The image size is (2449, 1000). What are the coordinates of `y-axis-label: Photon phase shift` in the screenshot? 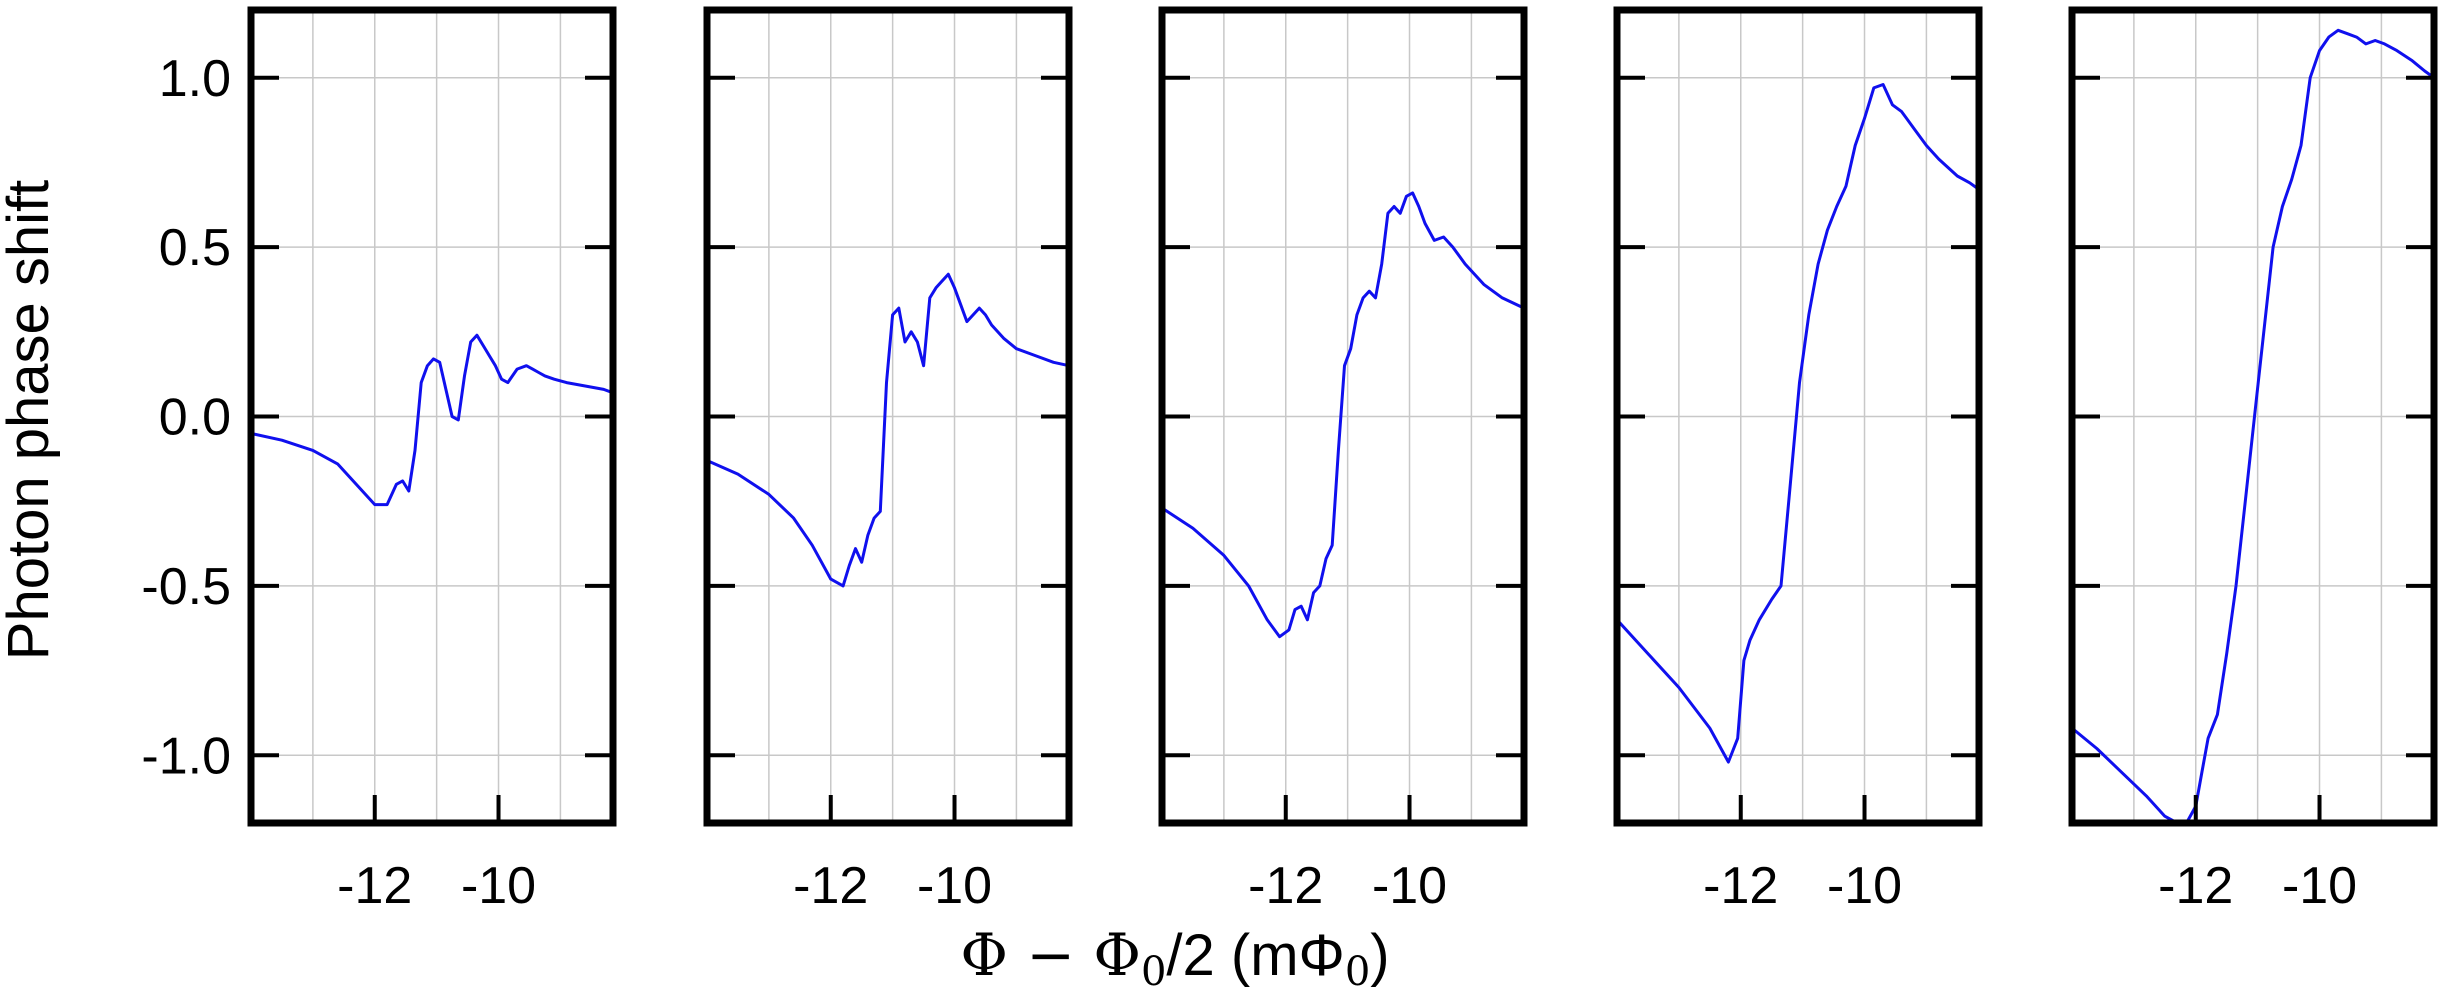 It's located at (30, 420).